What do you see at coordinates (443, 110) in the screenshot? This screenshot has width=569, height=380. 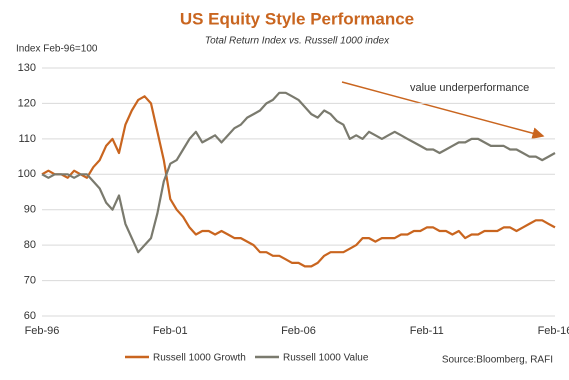 I see `annotation-arrow` at bounding box center [443, 110].